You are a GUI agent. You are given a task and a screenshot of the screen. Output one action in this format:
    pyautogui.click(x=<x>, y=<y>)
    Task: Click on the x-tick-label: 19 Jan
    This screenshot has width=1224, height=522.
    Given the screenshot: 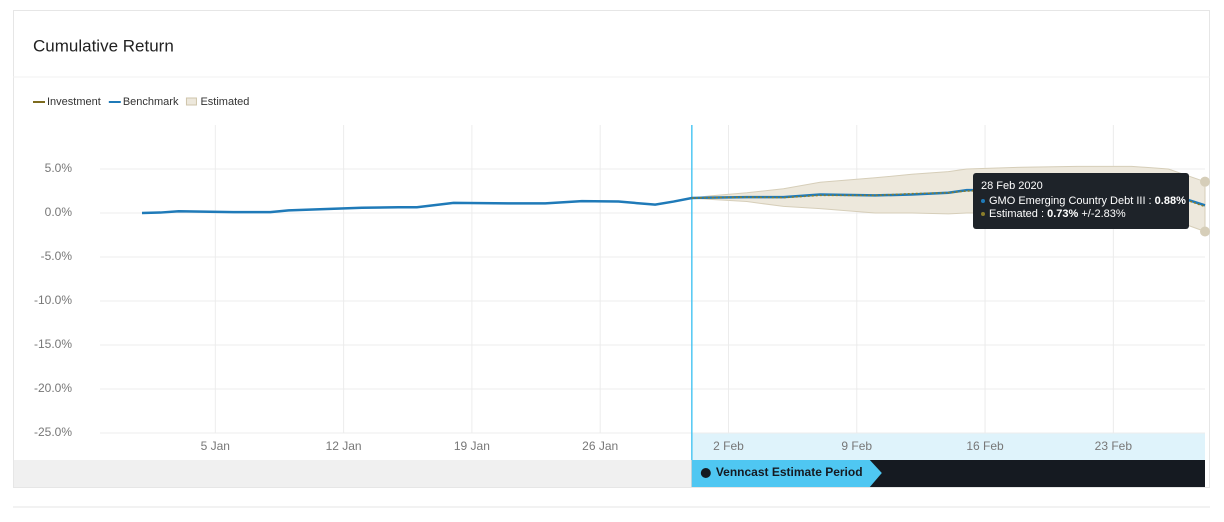 What is the action you would take?
    pyautogui.click(x=472, y=446)
    